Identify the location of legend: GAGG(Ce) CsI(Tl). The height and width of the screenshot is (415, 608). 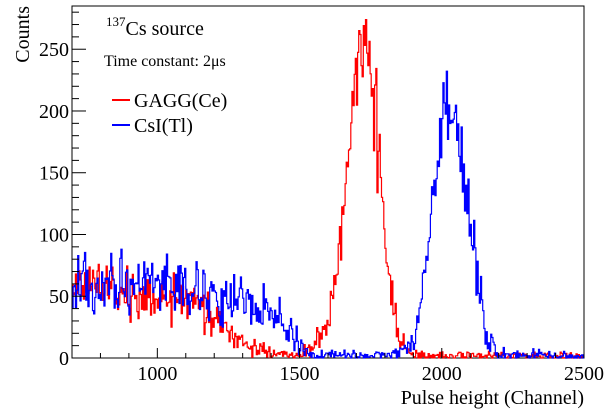
(169, 113).